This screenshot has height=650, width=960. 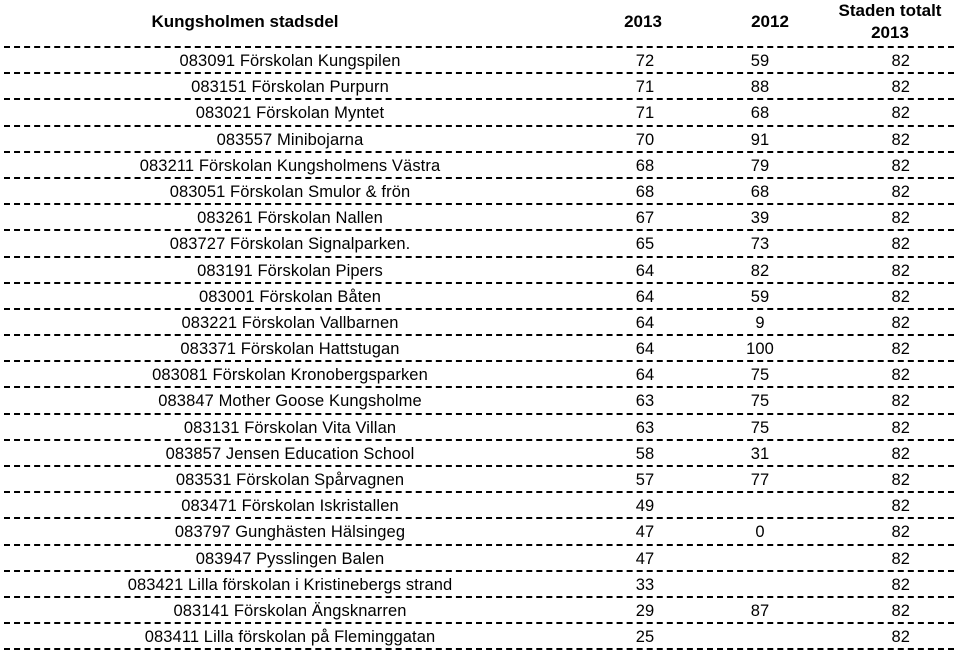 What do you see at coordinates (760, 296) in the screenshot?
I see `cell-2012: 59` at bounding box center [760, 296].